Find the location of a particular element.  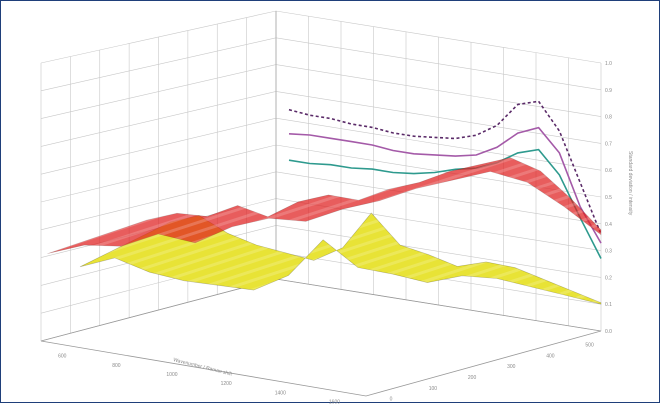

x-tick-label: 1600 is located at coordinates (334, 401).